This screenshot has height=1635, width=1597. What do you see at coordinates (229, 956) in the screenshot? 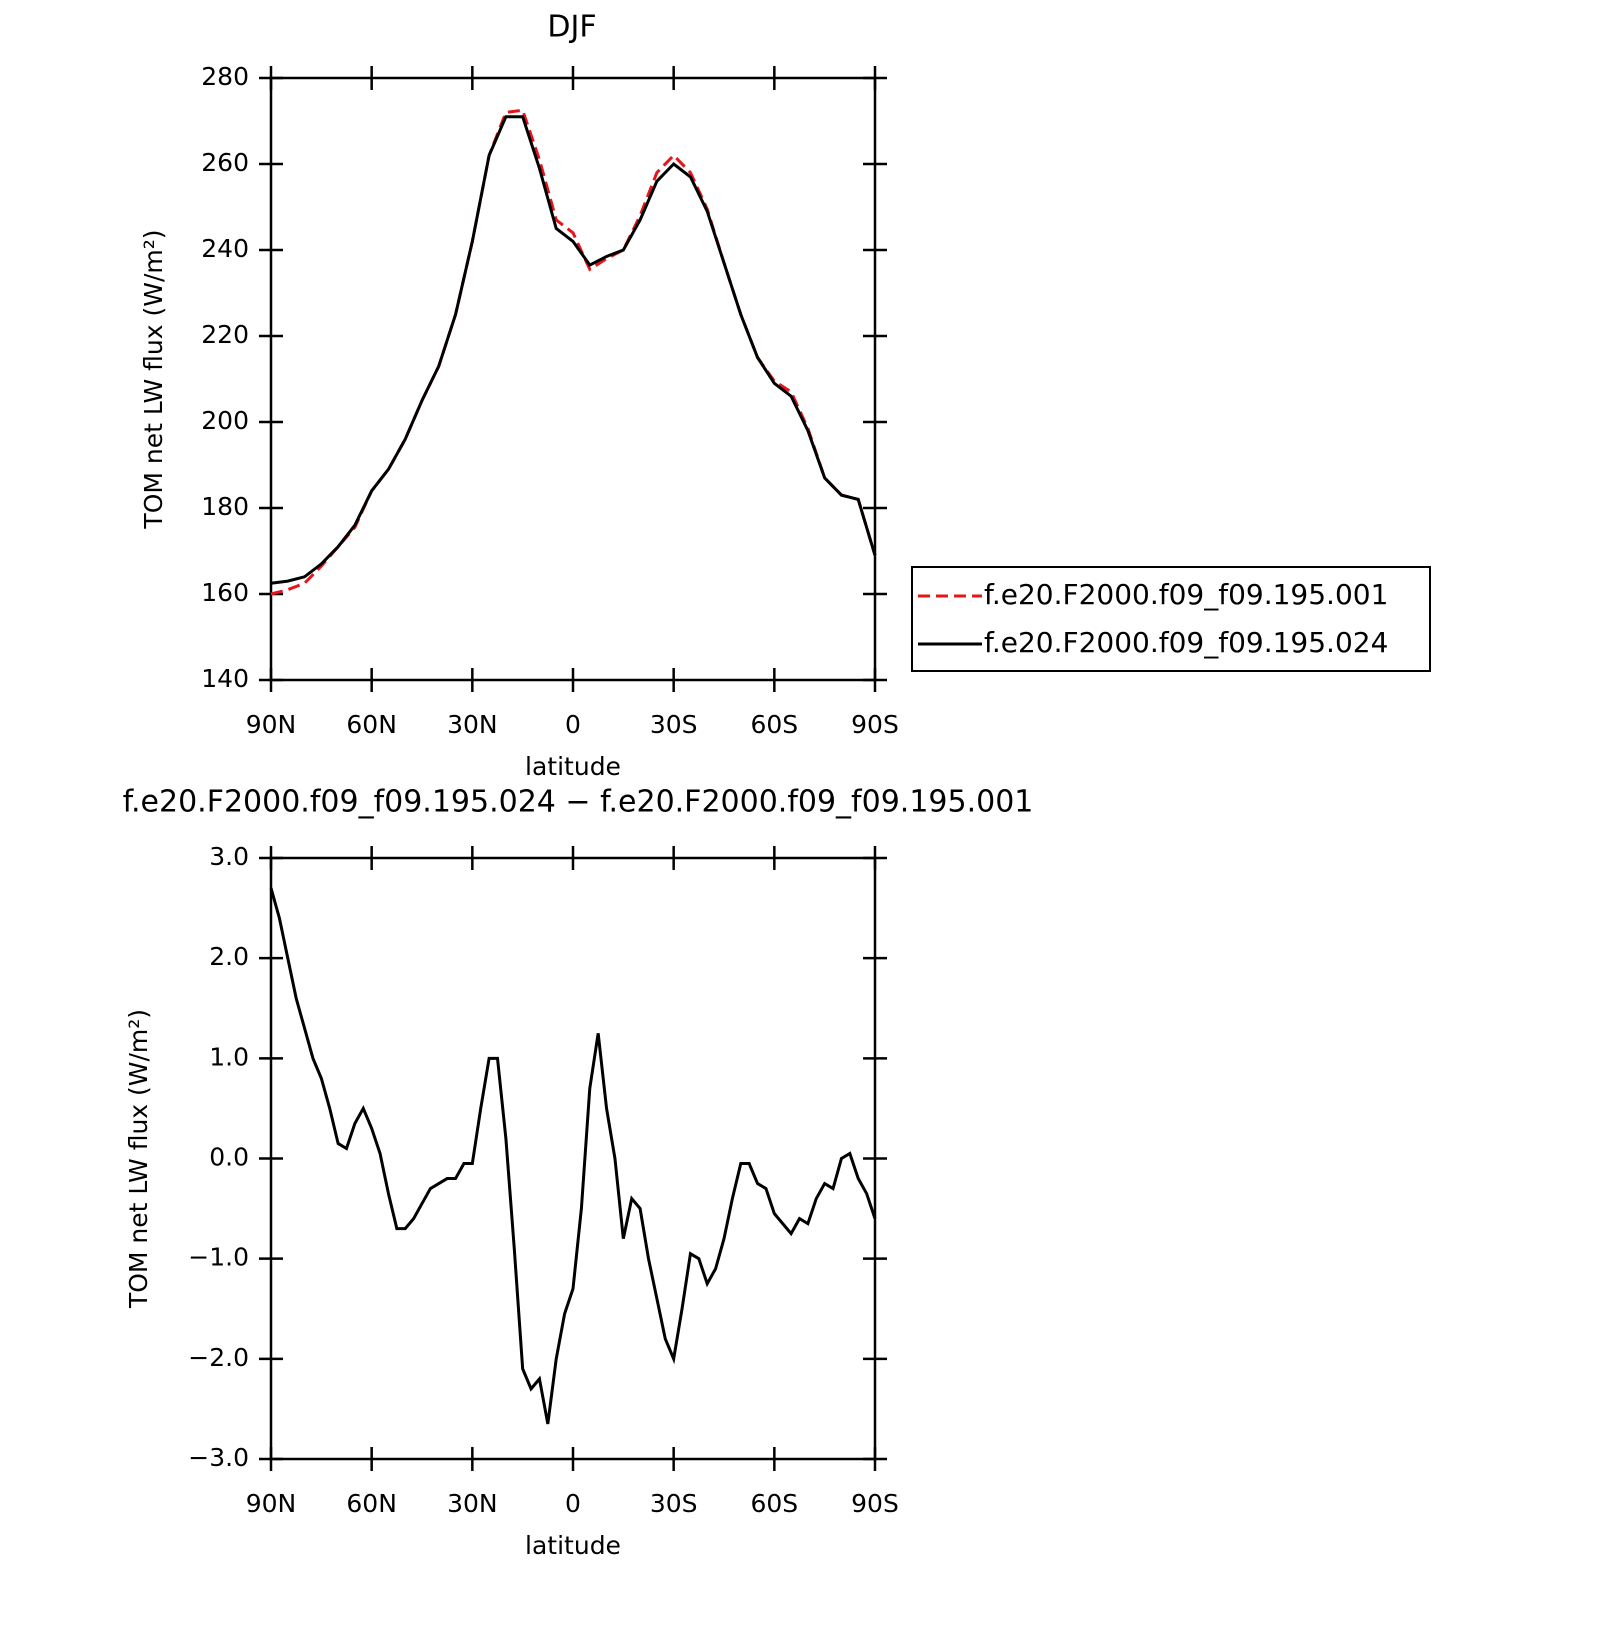
I see `y-tick-label: 2.0` at bounding box center [229, 956].